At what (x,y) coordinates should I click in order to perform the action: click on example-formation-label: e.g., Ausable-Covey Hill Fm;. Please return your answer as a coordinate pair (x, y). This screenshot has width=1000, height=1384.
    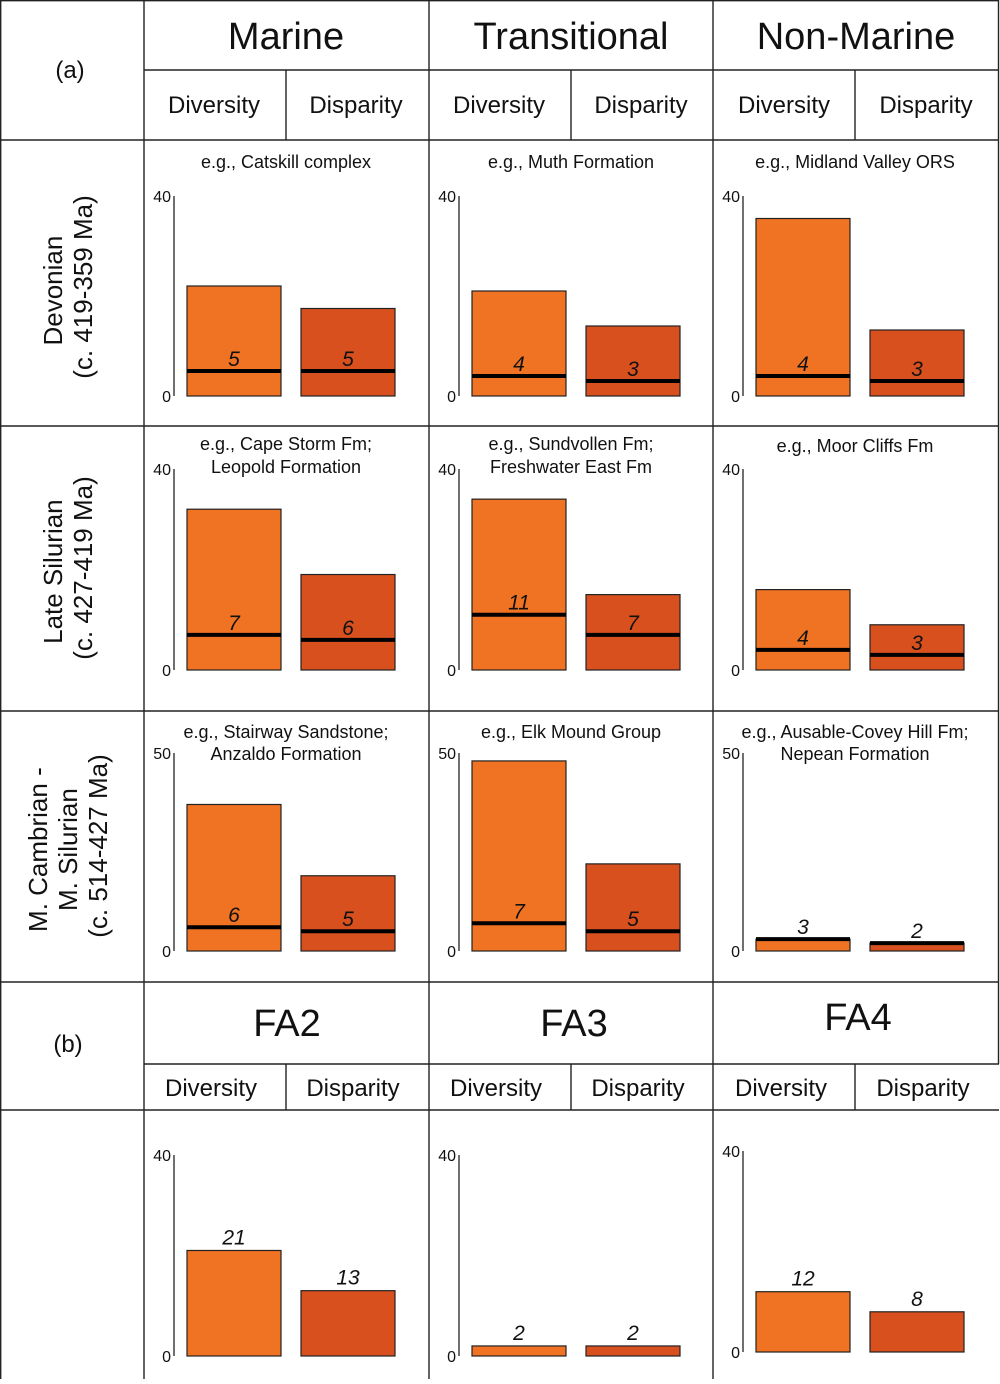
    Looking at the image, I should click on (854, 732).